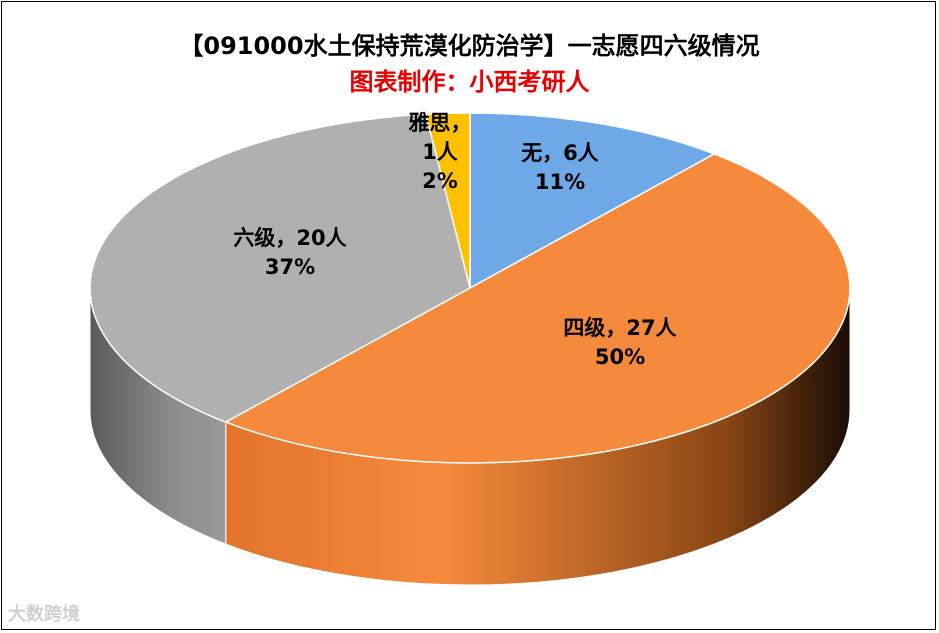  What do you see at coordinates (440, 181) in the screenshot?
I see `slice-label-3-2: 2%` at bounding box center [440, 181].